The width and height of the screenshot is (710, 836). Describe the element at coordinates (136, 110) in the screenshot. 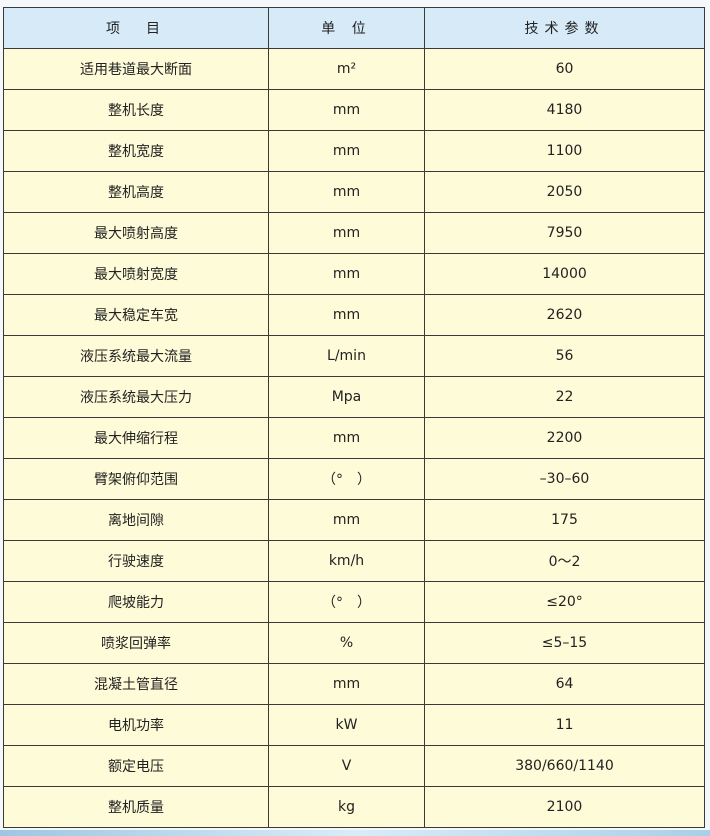

I see `cell-item: 整机长度` at that location.